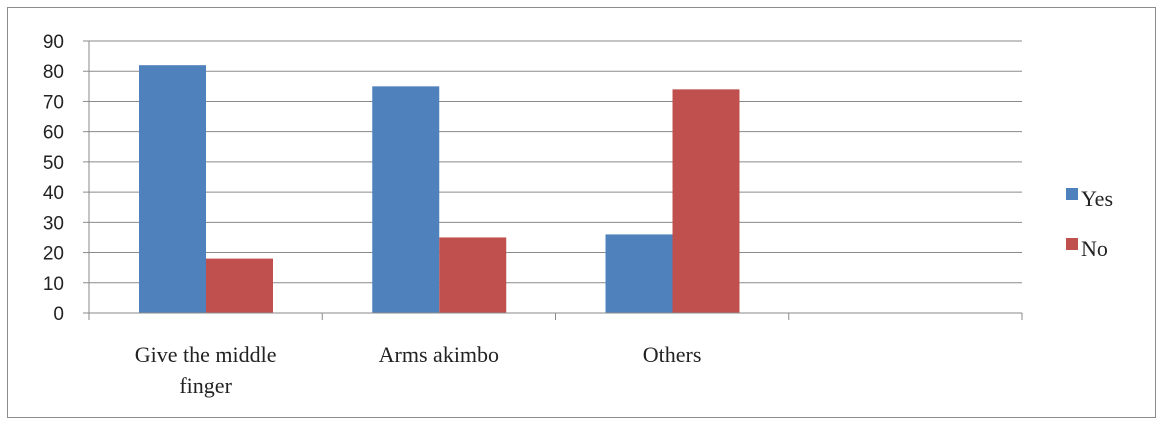  I want to click on x-tick-label: Others, so click(672, 354).